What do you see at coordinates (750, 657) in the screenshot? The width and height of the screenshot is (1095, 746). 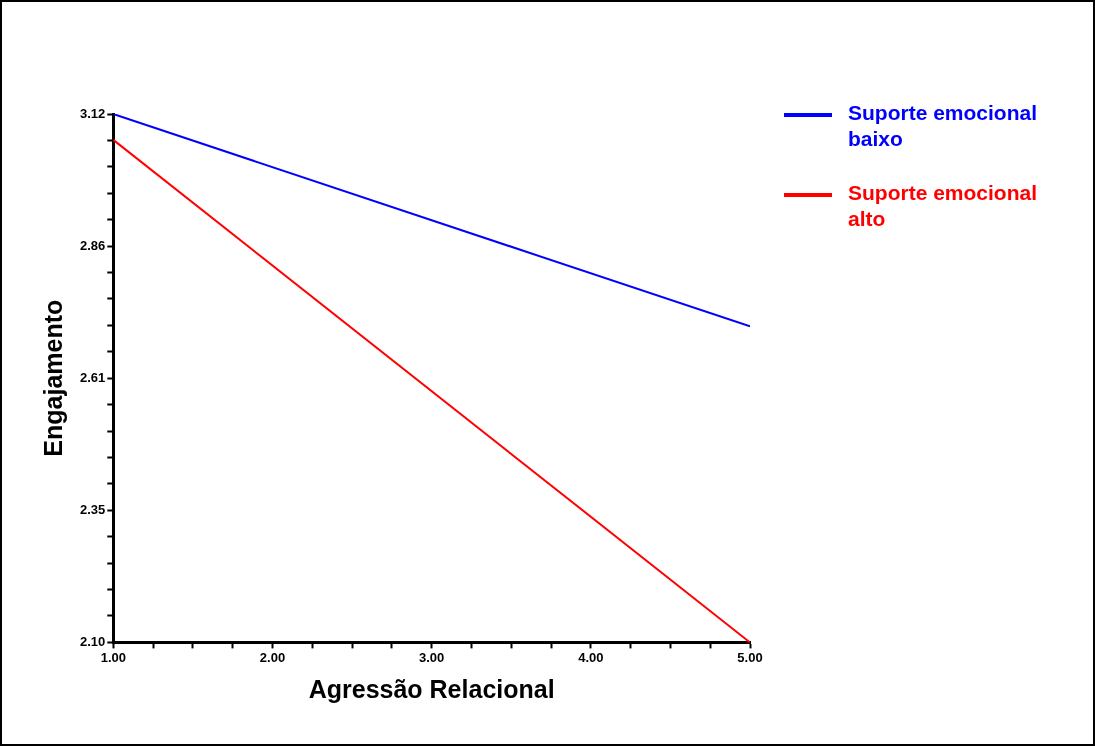 I see `x-tick-label: 5.00` at bounding box center [750, 657].